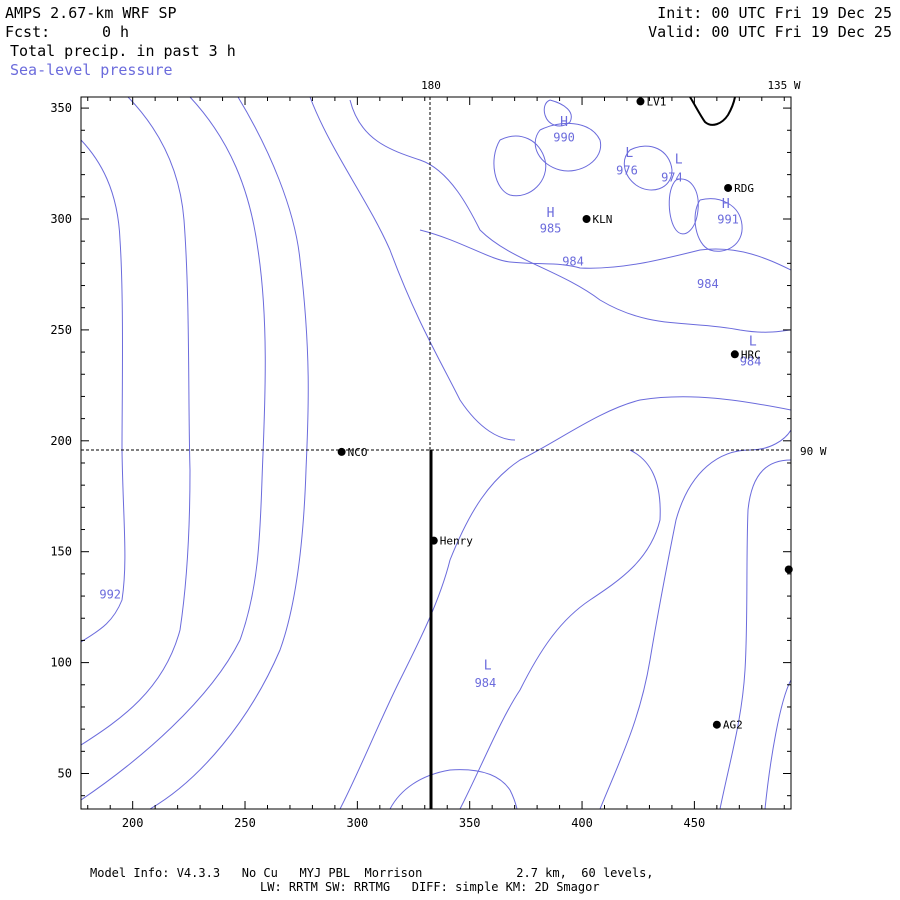  Describe the element at coordinates (133, 823) in the screenshot. I see `x-tick-label: 200` at that location.